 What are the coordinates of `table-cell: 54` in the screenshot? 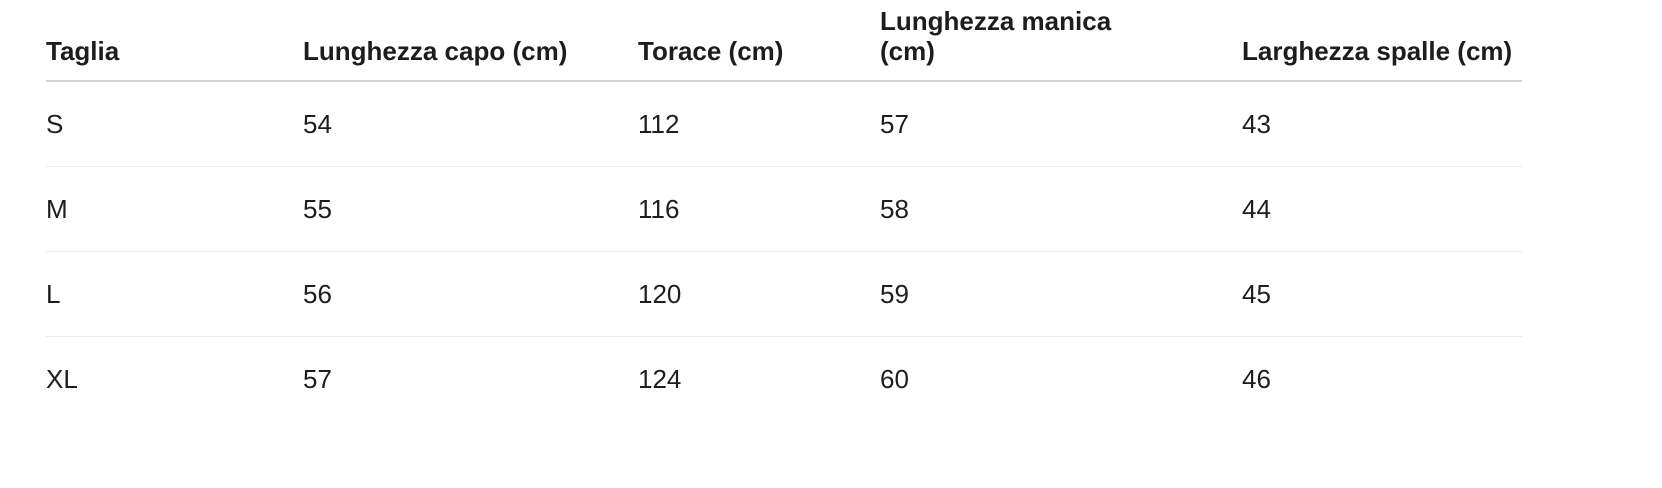 It's located at (470, 124).